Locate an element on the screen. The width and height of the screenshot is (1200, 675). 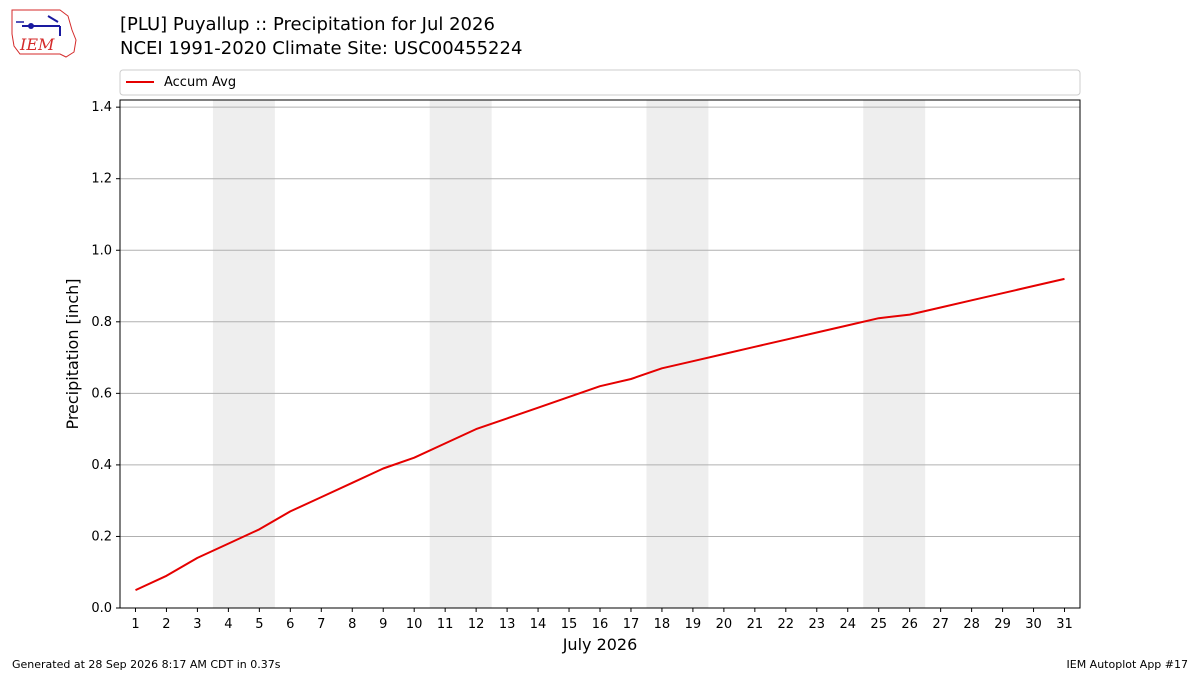
x-tick-label: 4 is located at coordinates (228, 624).